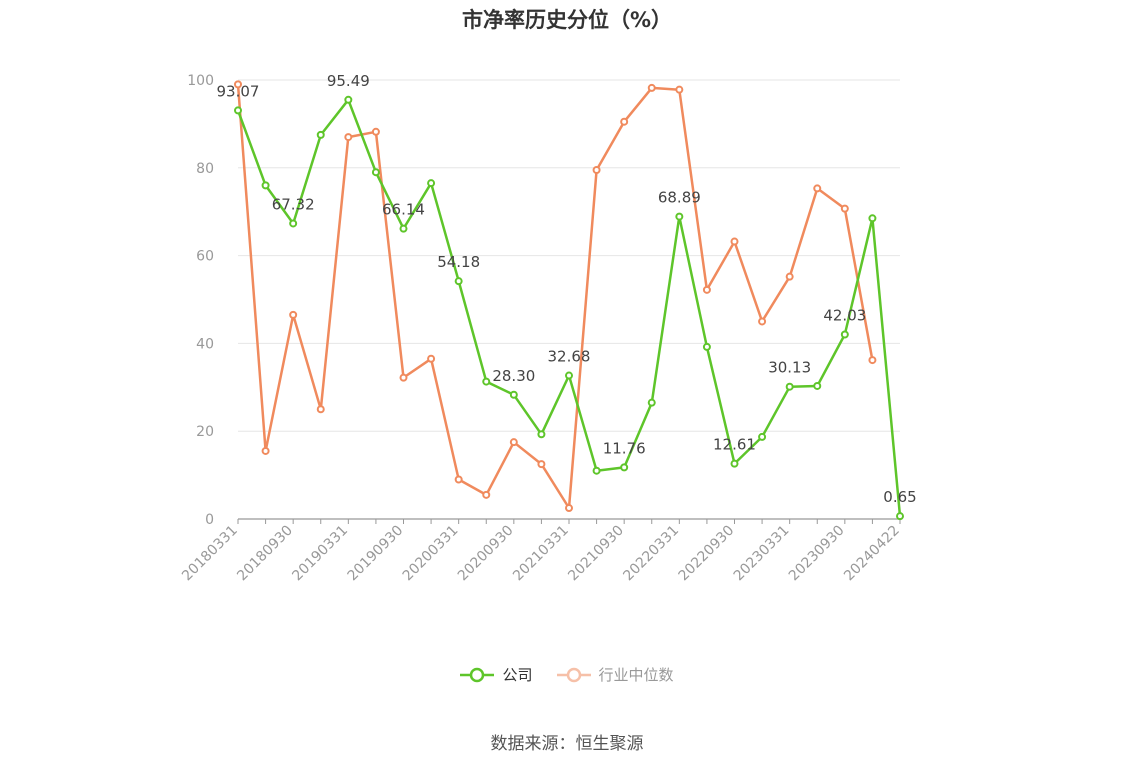 The height and width of the screenshot is (766, 1134). Describe the element at coordinates (238, 91) in the screenshot. I see `data-label: 93.07` at that location.